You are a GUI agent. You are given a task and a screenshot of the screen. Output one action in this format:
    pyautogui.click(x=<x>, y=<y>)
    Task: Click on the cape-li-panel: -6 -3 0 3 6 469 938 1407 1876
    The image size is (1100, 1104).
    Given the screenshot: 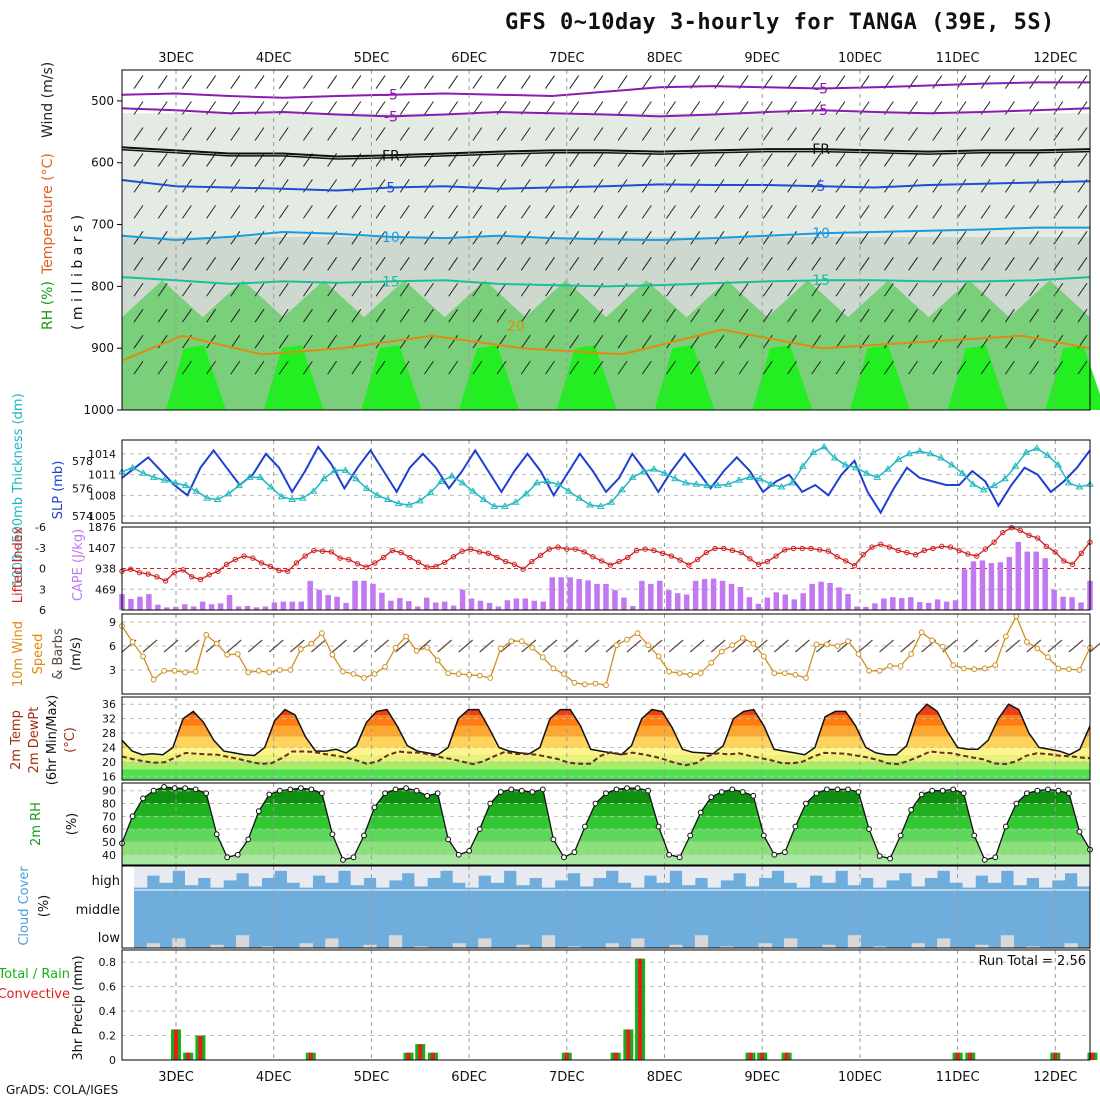 What is the action you would take?
    pyautogui.click(x=564, y=569)
    